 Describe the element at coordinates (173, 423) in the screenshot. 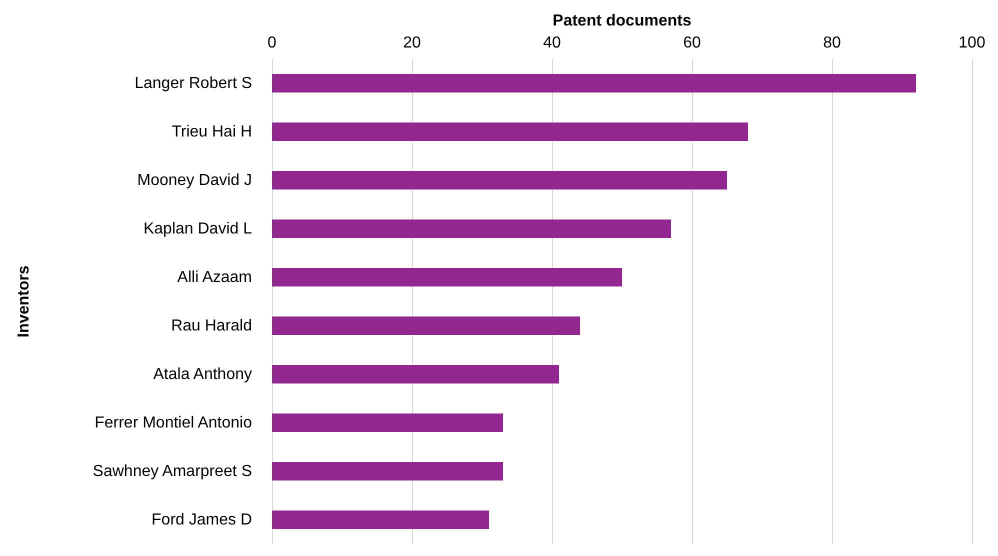

I see `y-tick-label: Ferrer Montiel Antonio` at that location.